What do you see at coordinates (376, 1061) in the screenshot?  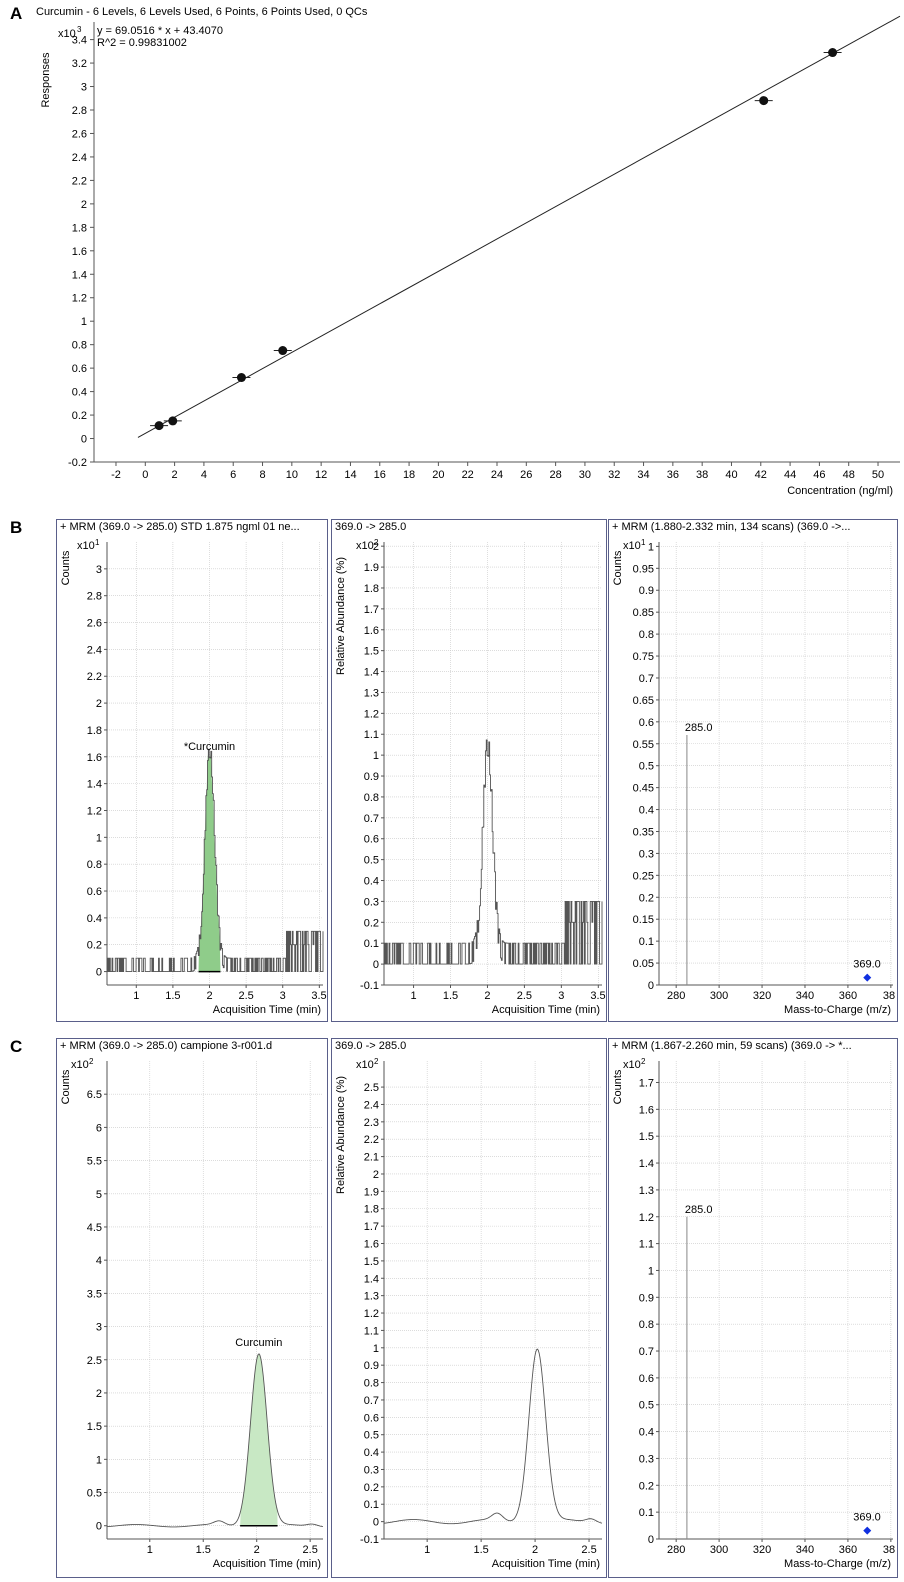 I see `y-multiplier-exponent: 2` at bounding box center [376, 1061].